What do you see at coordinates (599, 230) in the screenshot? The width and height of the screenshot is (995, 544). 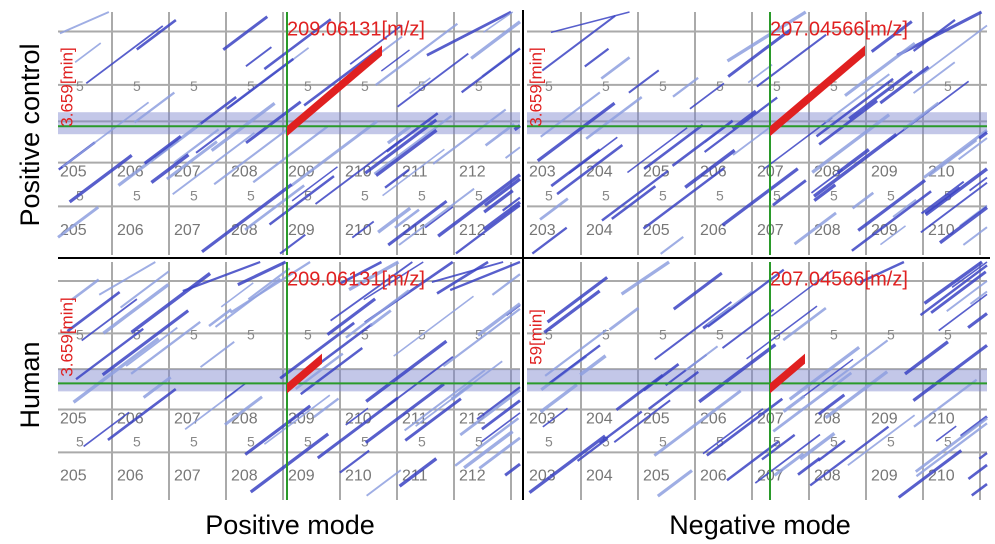 I see `axis-label: 204` at bounding box center [599, 230].